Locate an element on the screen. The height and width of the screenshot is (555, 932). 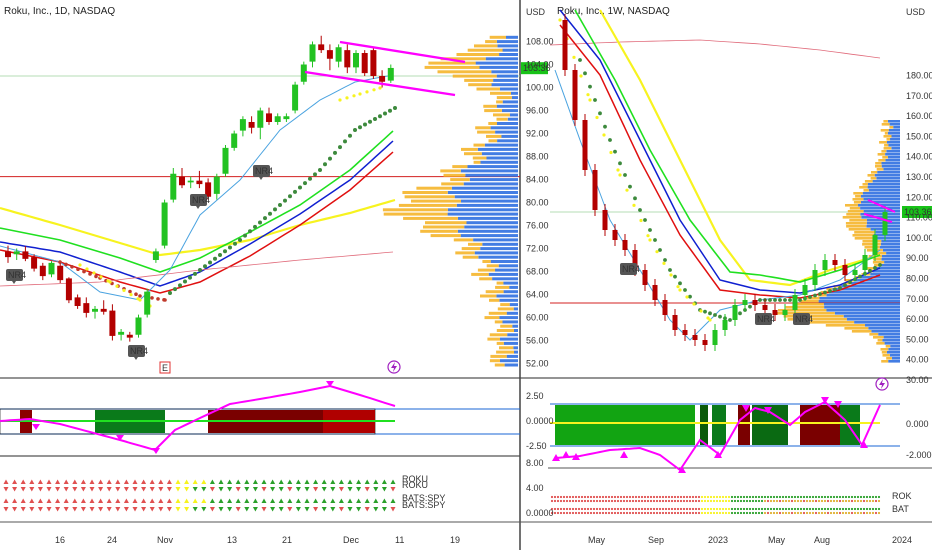
left-y-tick: 88.00 is located at coordinates (537, 157).